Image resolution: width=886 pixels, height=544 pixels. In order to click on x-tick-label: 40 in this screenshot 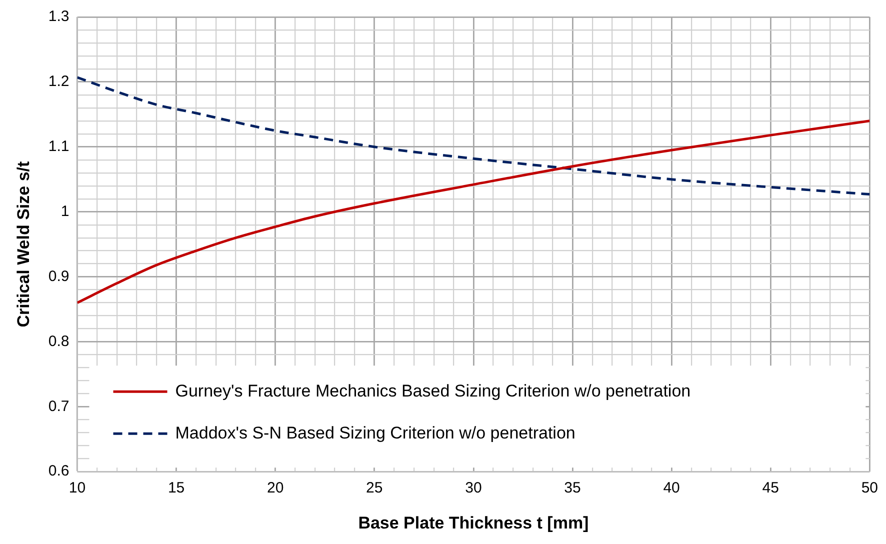, I will do `click(671, 488)`.